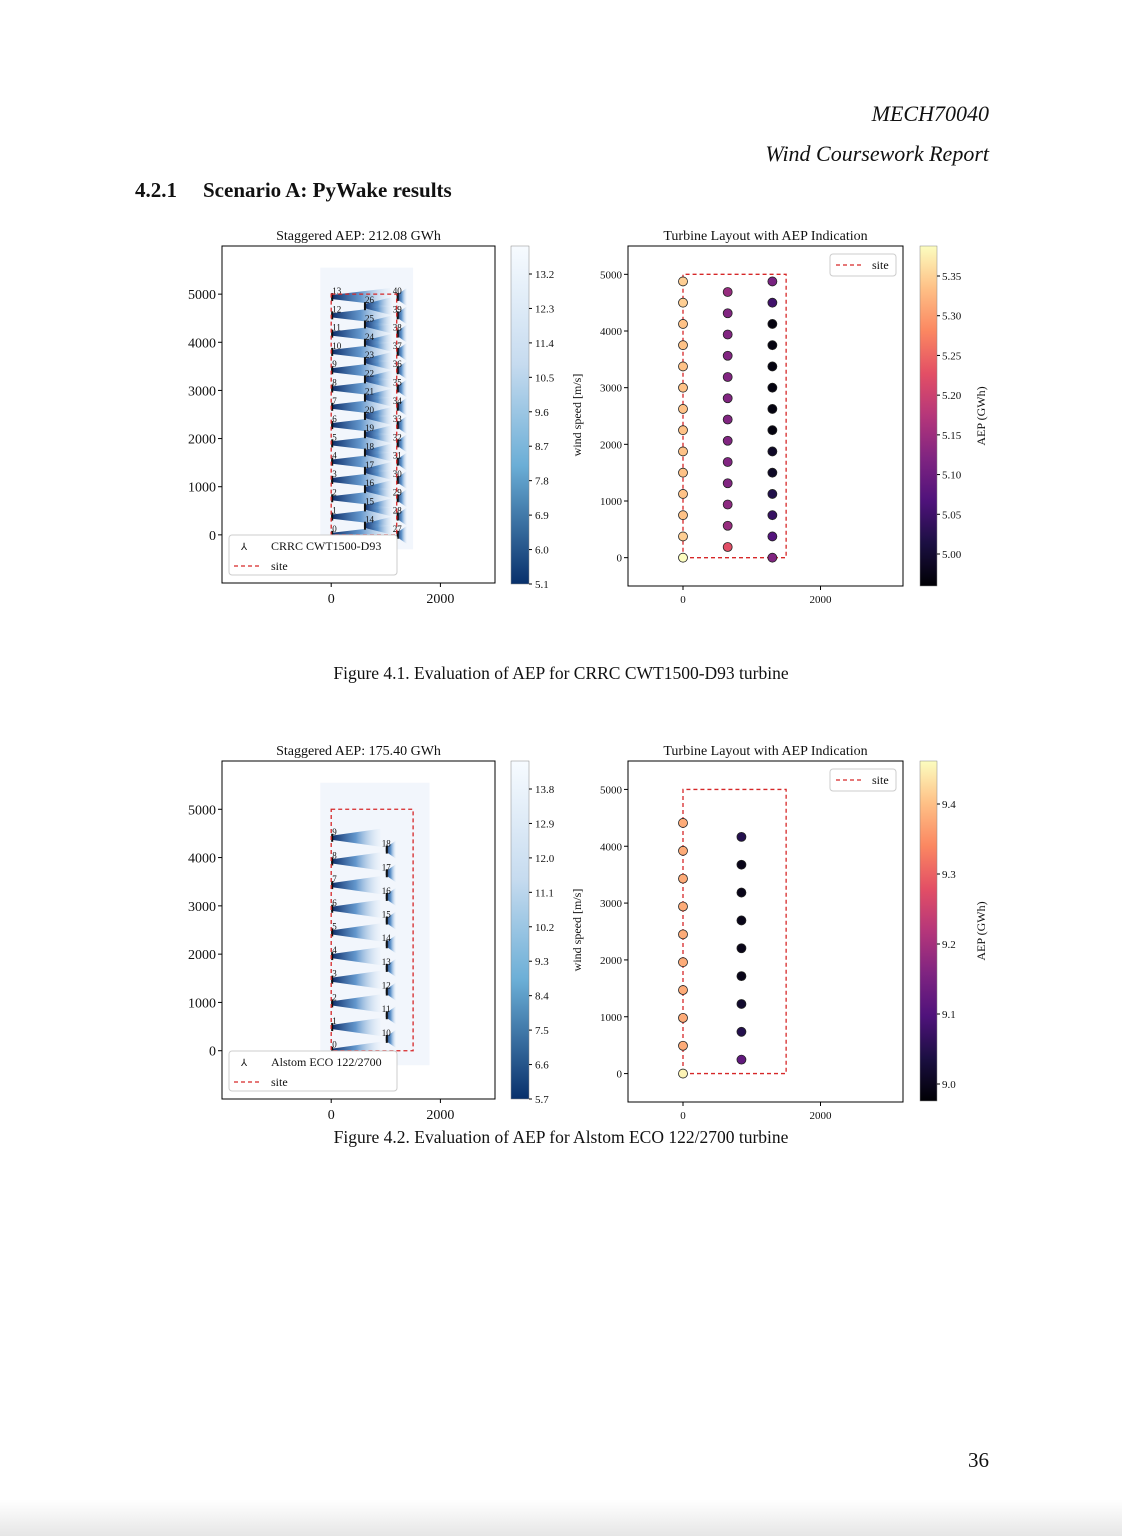  Describe the element at coordinates (952, 396) in the screenshot. I see `colorbar-tick-label: 5.20` at that location.